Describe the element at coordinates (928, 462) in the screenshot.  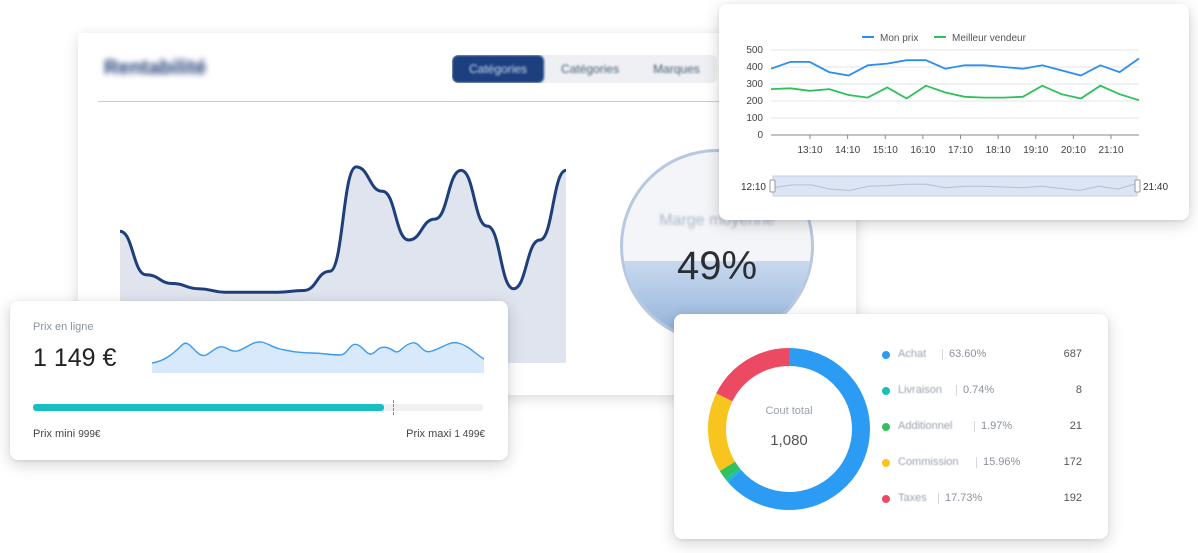
I see `legend-name: Commission` at that location.